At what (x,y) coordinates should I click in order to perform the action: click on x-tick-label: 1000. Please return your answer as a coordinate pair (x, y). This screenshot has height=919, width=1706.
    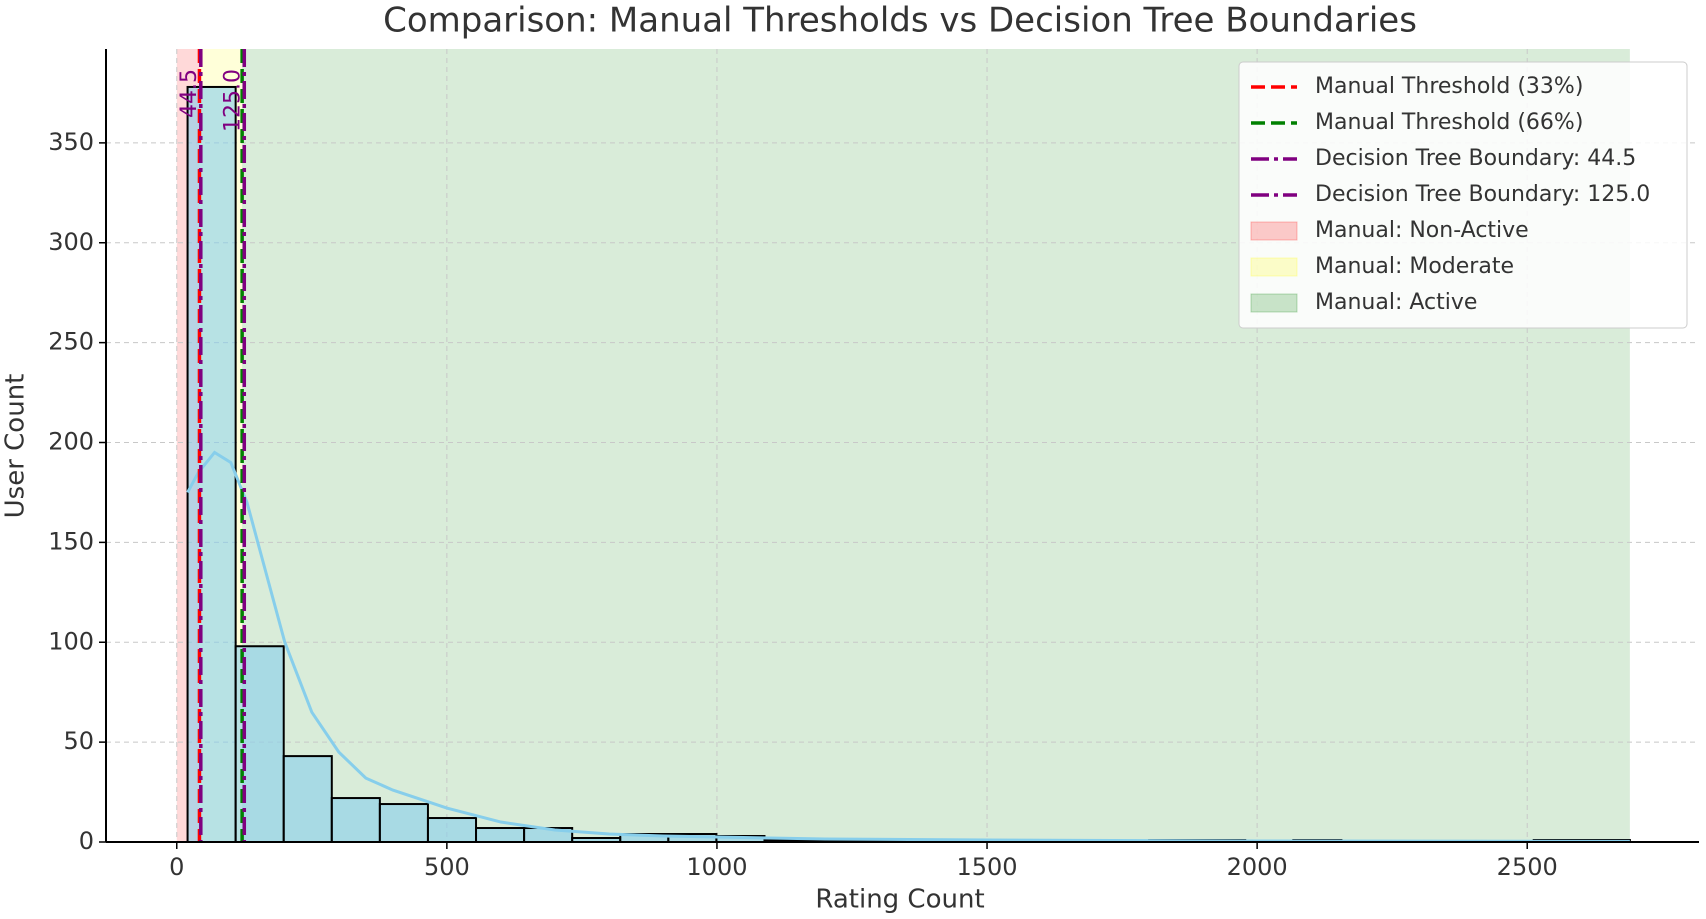
    Looking at the image, I should click on (716, 867).